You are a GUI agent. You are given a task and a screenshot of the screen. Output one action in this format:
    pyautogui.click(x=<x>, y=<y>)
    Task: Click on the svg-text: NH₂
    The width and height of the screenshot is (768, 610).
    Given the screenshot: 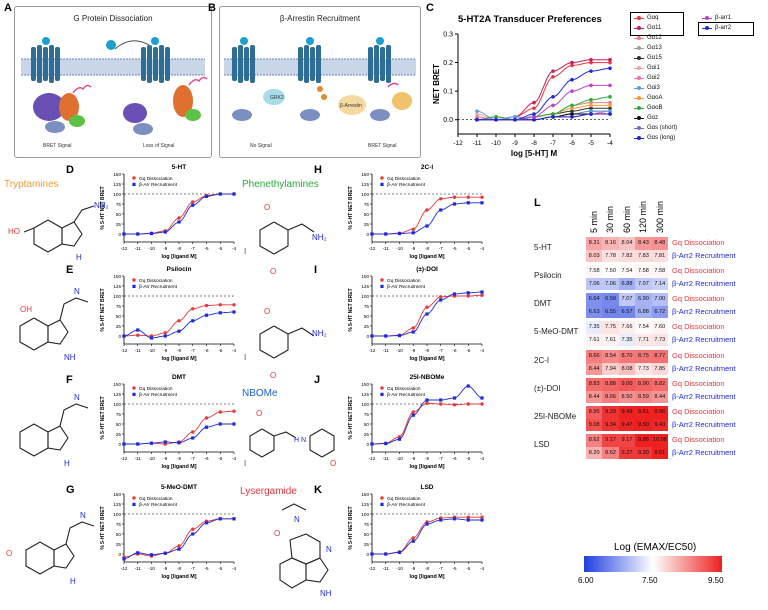 What is the action you would take?
    pyautogui.click(x=319, y=237)
    